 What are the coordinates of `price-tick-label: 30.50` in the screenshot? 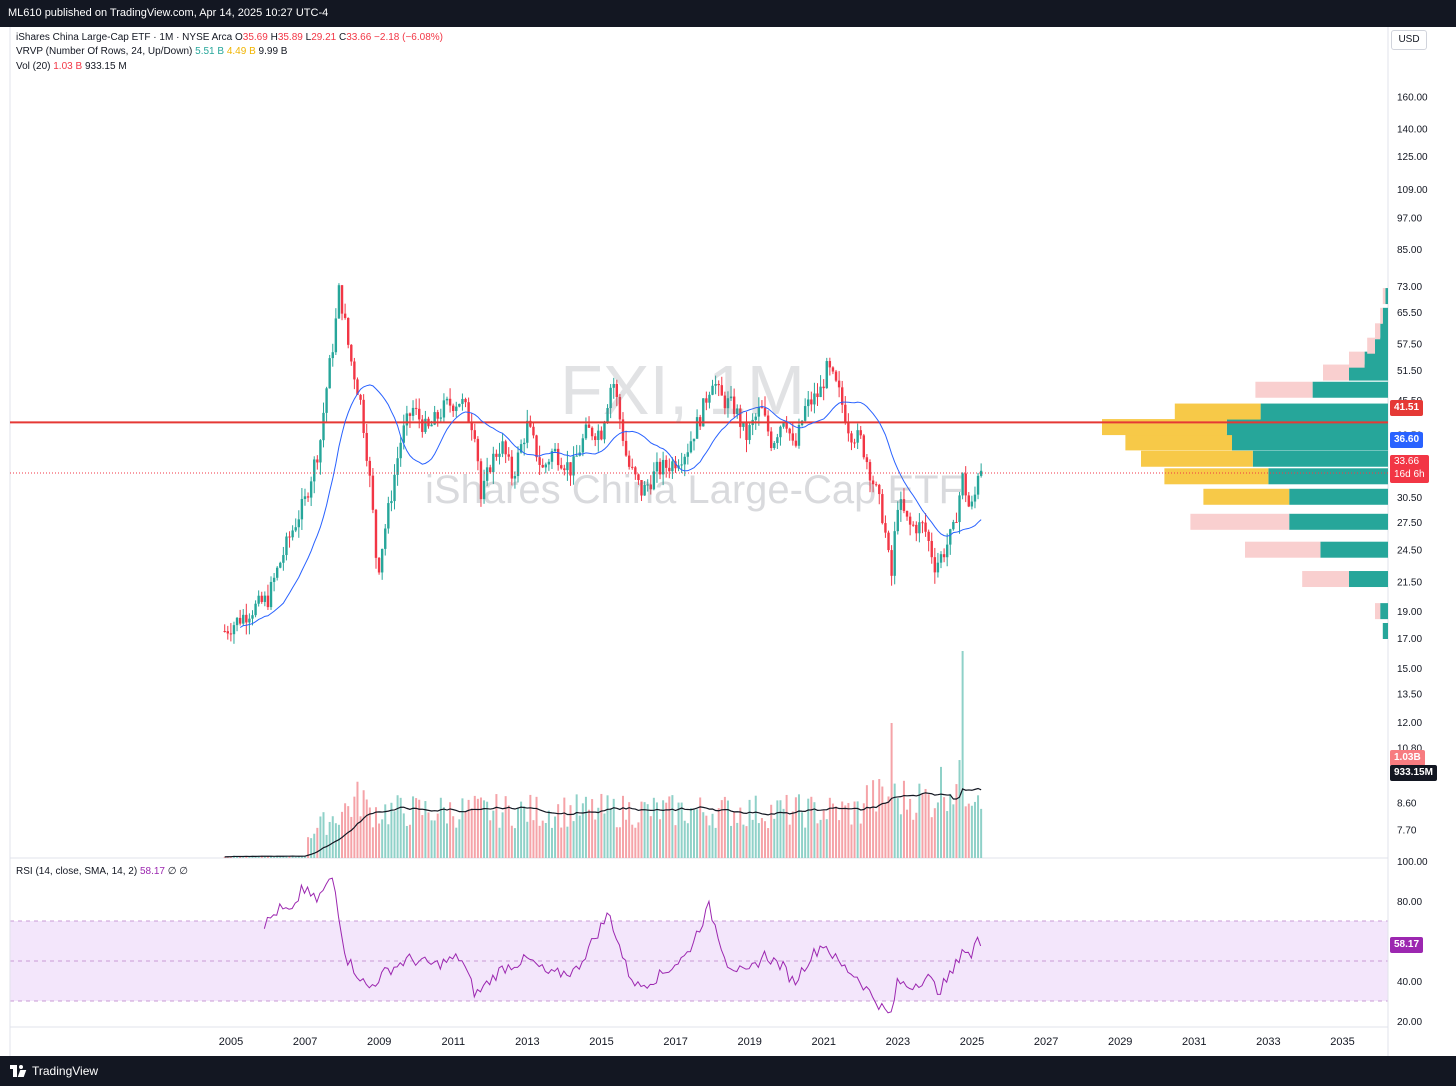 It's located at (1409, 498).